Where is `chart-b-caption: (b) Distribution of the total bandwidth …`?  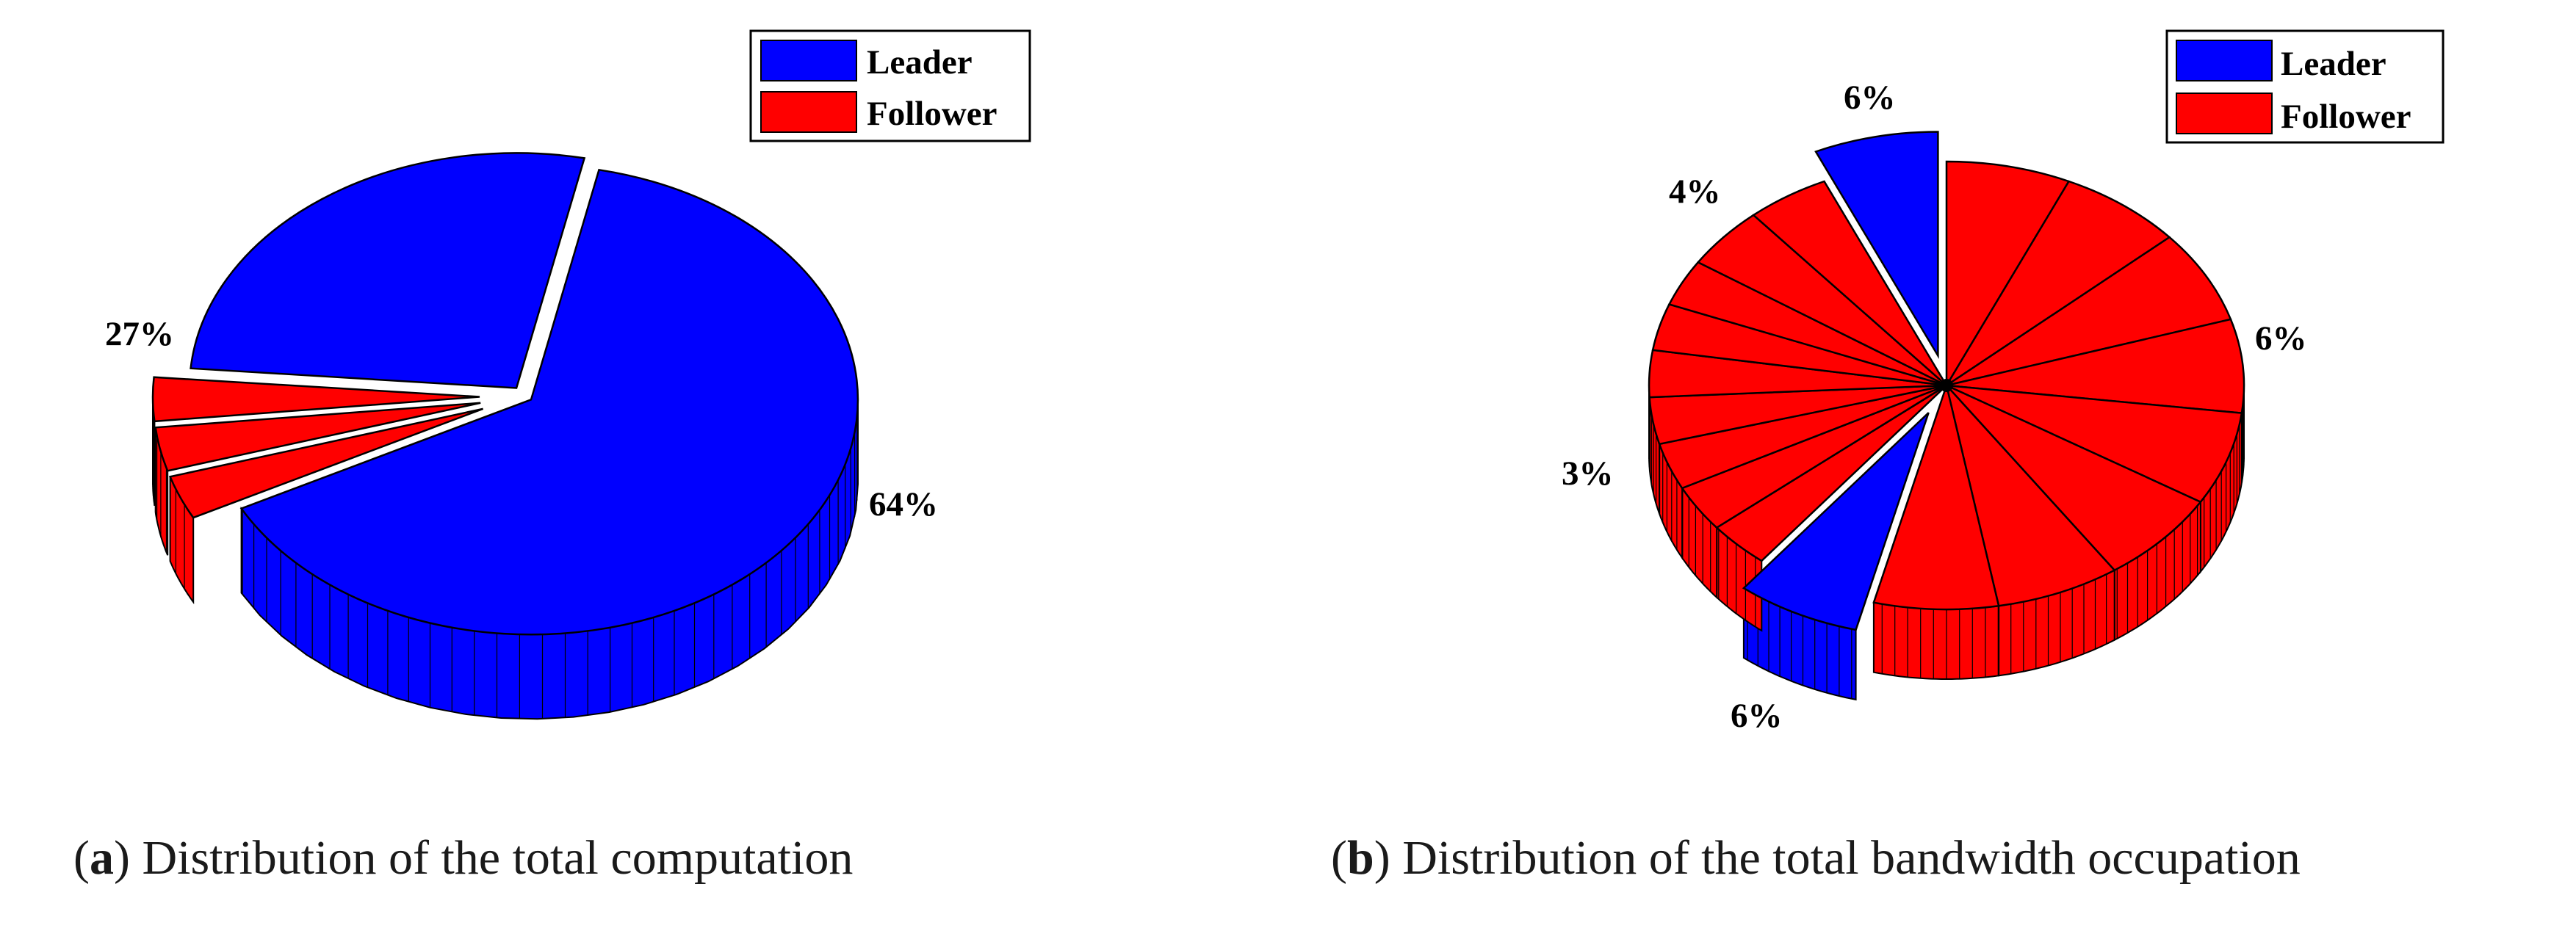 chart-b-caption: (b) Distribution of the total bandwidth … is located at coordinates (1816, 858).